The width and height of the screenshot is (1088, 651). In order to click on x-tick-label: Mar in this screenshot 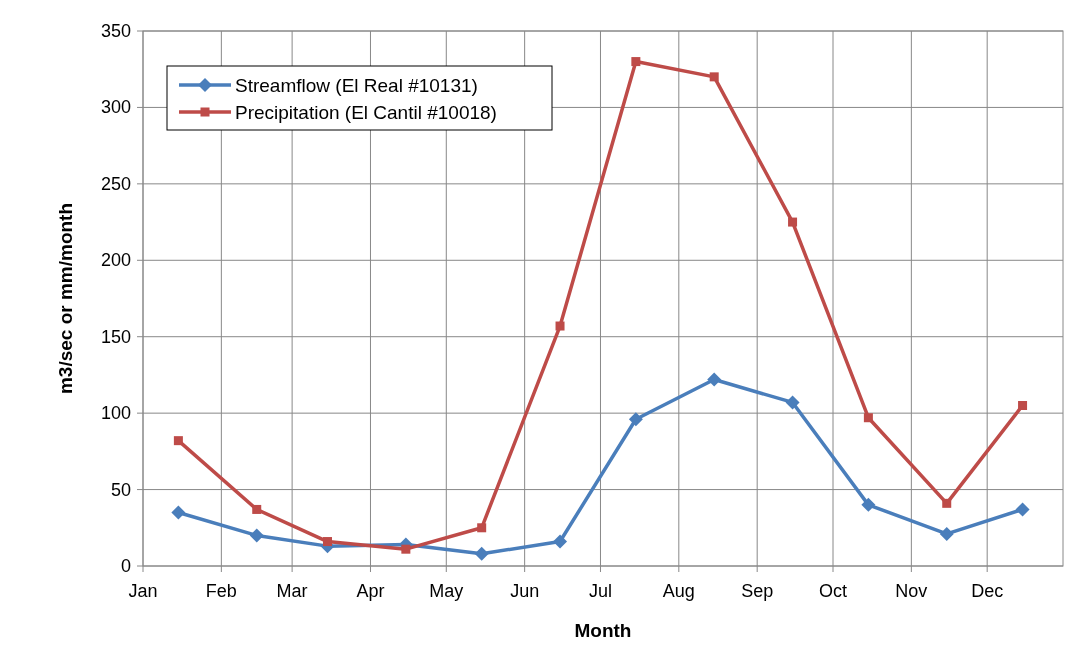, I will do `click(292, 591)`.